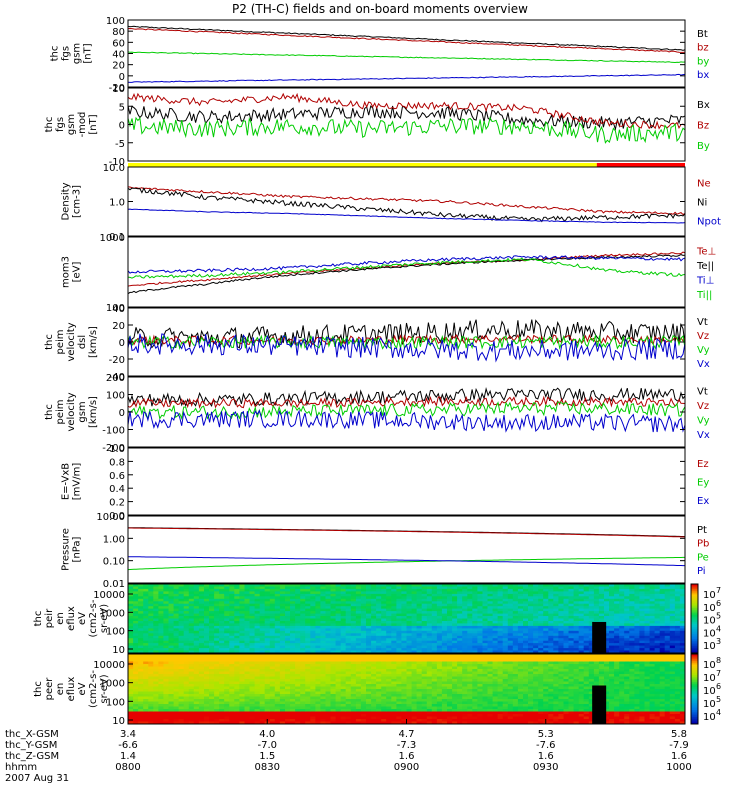 Image resolution: width=750 pixels, height=800 pixels. I want to click on footer-value: 1.6, so click(407, 756).